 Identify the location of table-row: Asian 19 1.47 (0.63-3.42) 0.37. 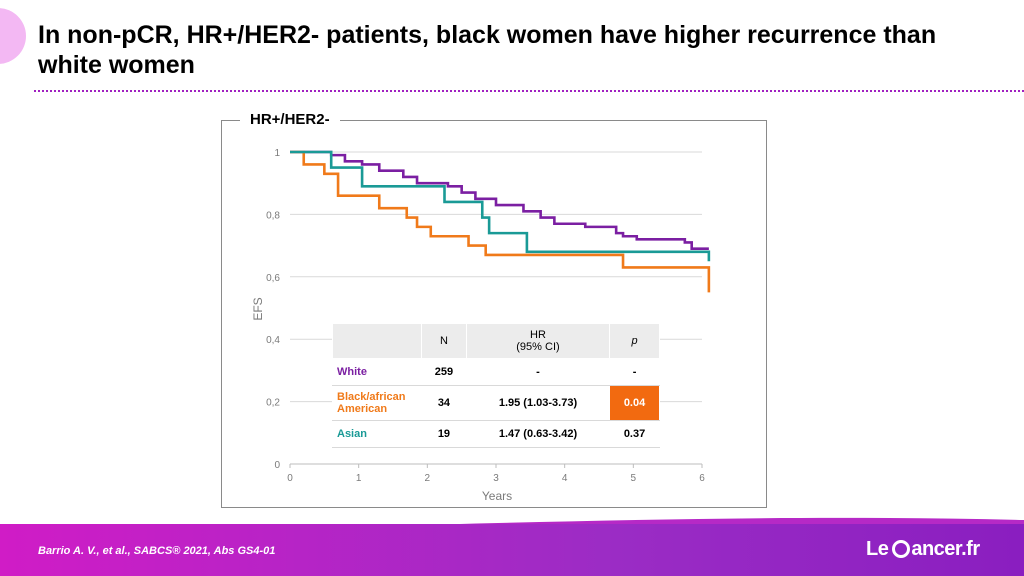
(496, 434).